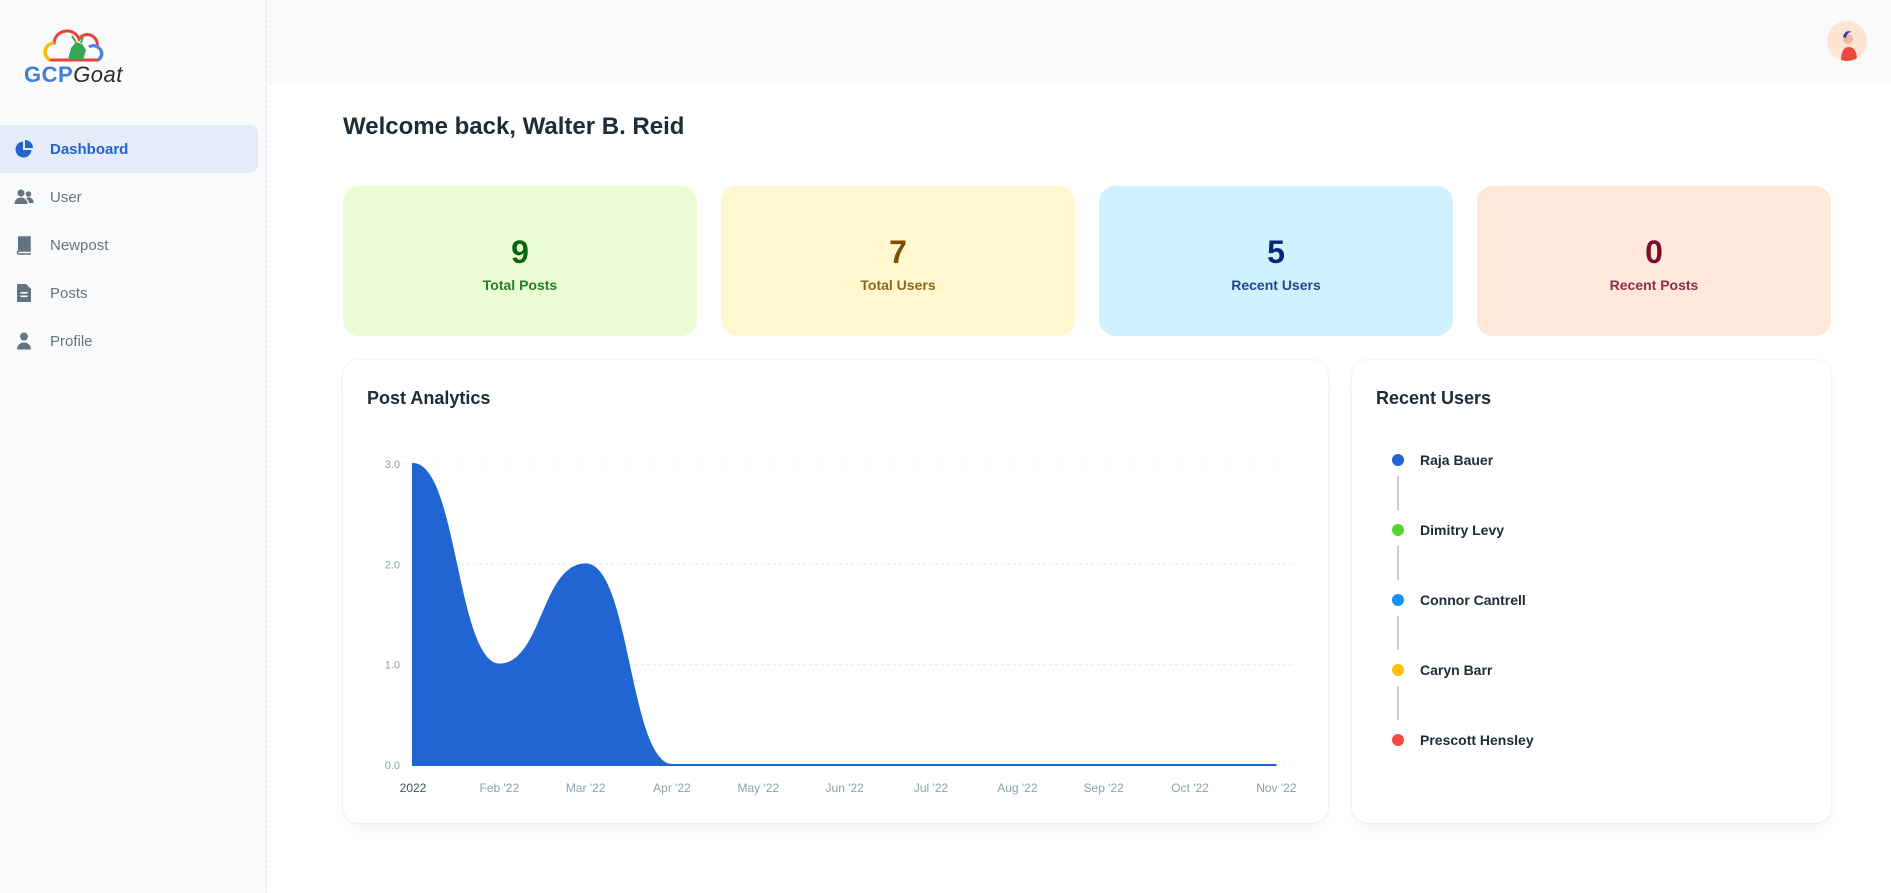 This screenshot has width=1891, height=893. What do you see at coordinates (1654, 284) in the screenshot?
I see `stat-label: Recent Posts` at bounding box center [1654, 284].